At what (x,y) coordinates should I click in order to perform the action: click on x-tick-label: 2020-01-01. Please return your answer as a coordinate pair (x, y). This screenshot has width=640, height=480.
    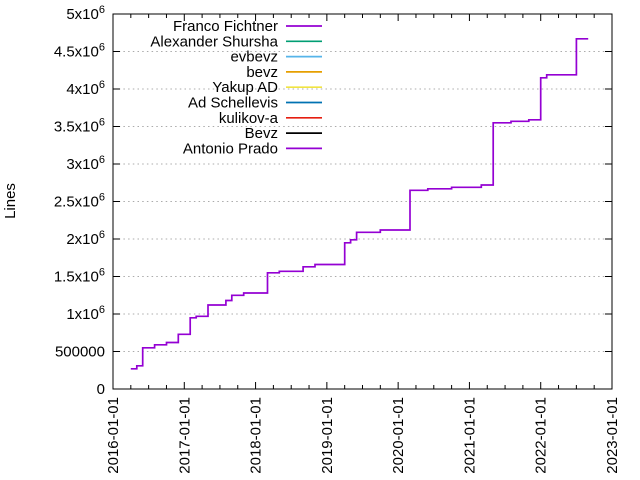
    Looking at the image, I should click on (398, 435).